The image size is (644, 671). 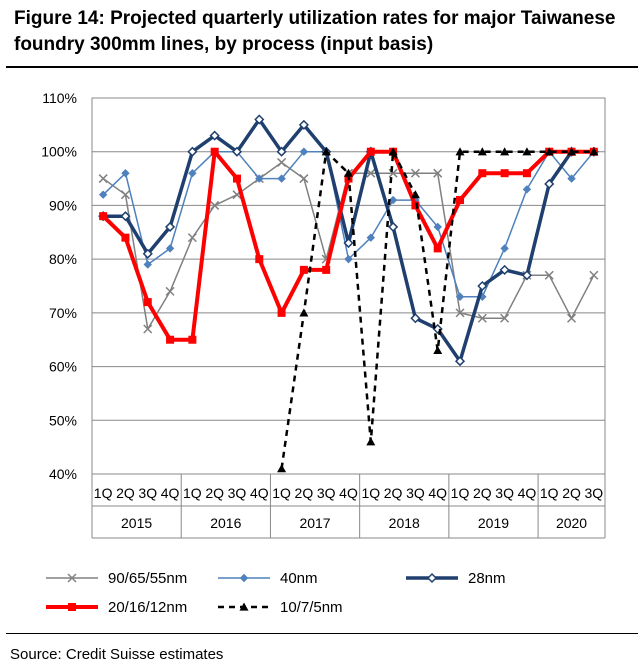 What do you see at coordinates (63, 313) in the screenshot?
I see `y-tick-label: 70%` at bounding box center [63, 313].